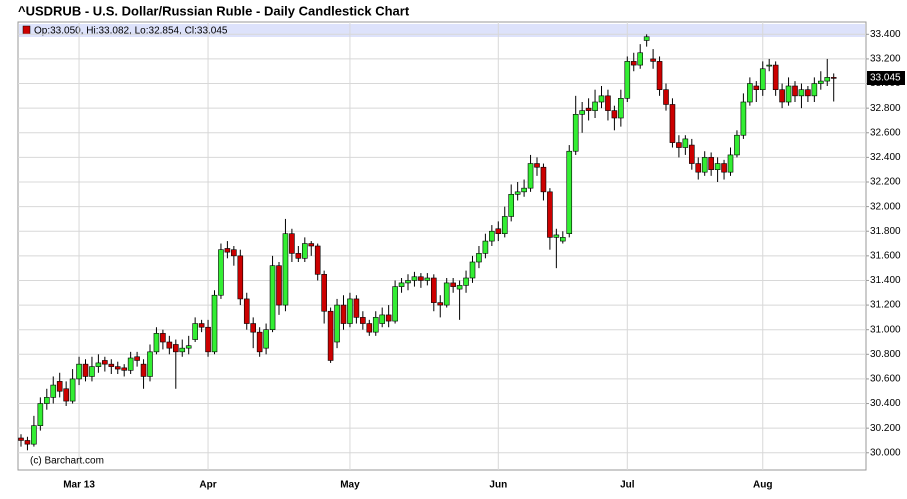  What do you see at coordinates (885, 379) in the screenshot?
I see `y-tick-label: 30.600` at bounding box center [885, 379].